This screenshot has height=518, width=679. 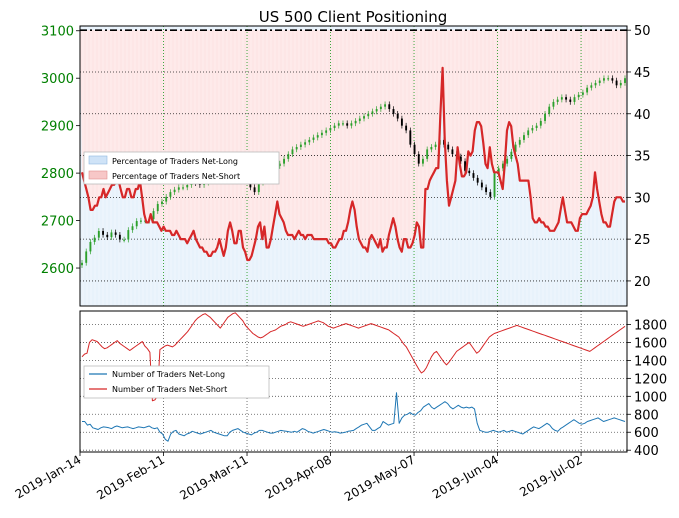 What do you see at coordinates (550, 475) in the screenshot?
I see `x-axis-label: 2019-Jul-02` at bounding box center [550, 475].